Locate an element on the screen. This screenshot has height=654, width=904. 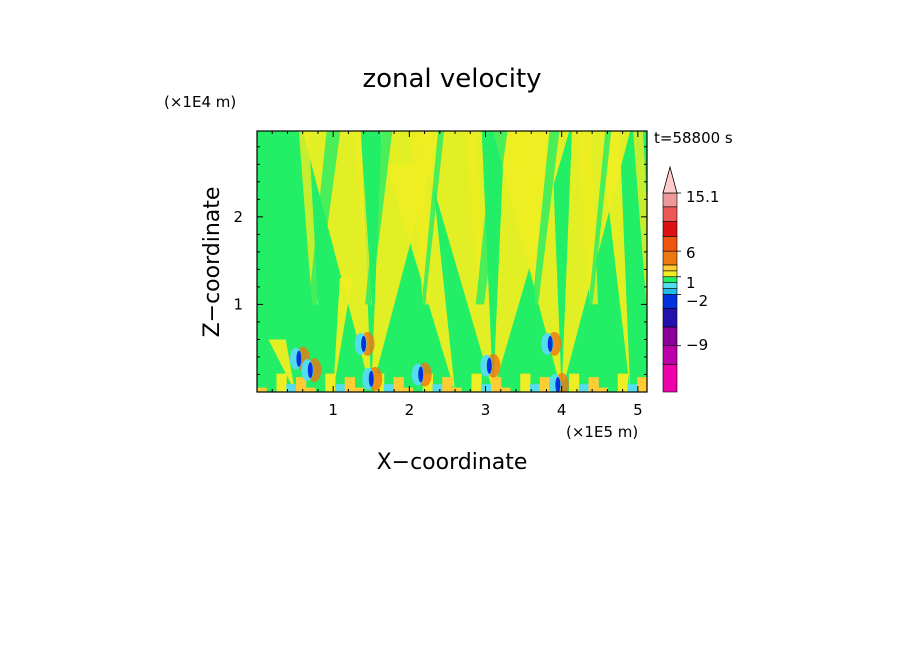
y-unit-label: (×1E4 m) is located at coordinates (200, 102).